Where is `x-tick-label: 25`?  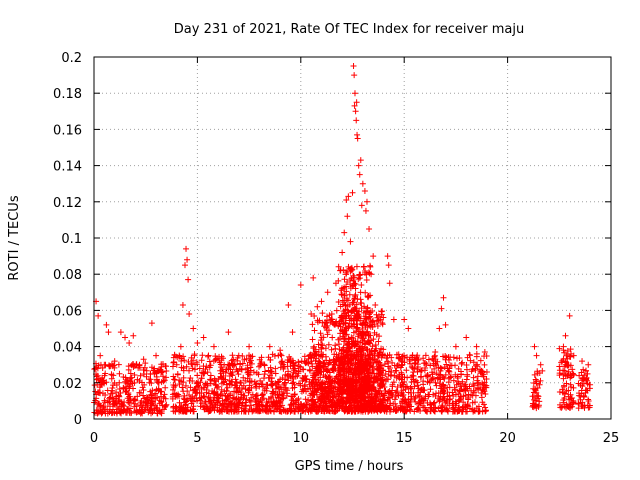
x-tick-label: 25 is located at coordinates (611, 438).